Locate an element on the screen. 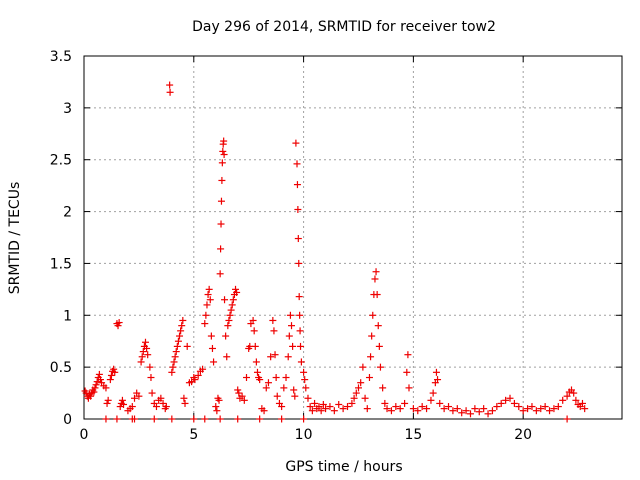 The image size is (640, 480). y-tick-label: 3.5 is located at coordinates (61, 57).